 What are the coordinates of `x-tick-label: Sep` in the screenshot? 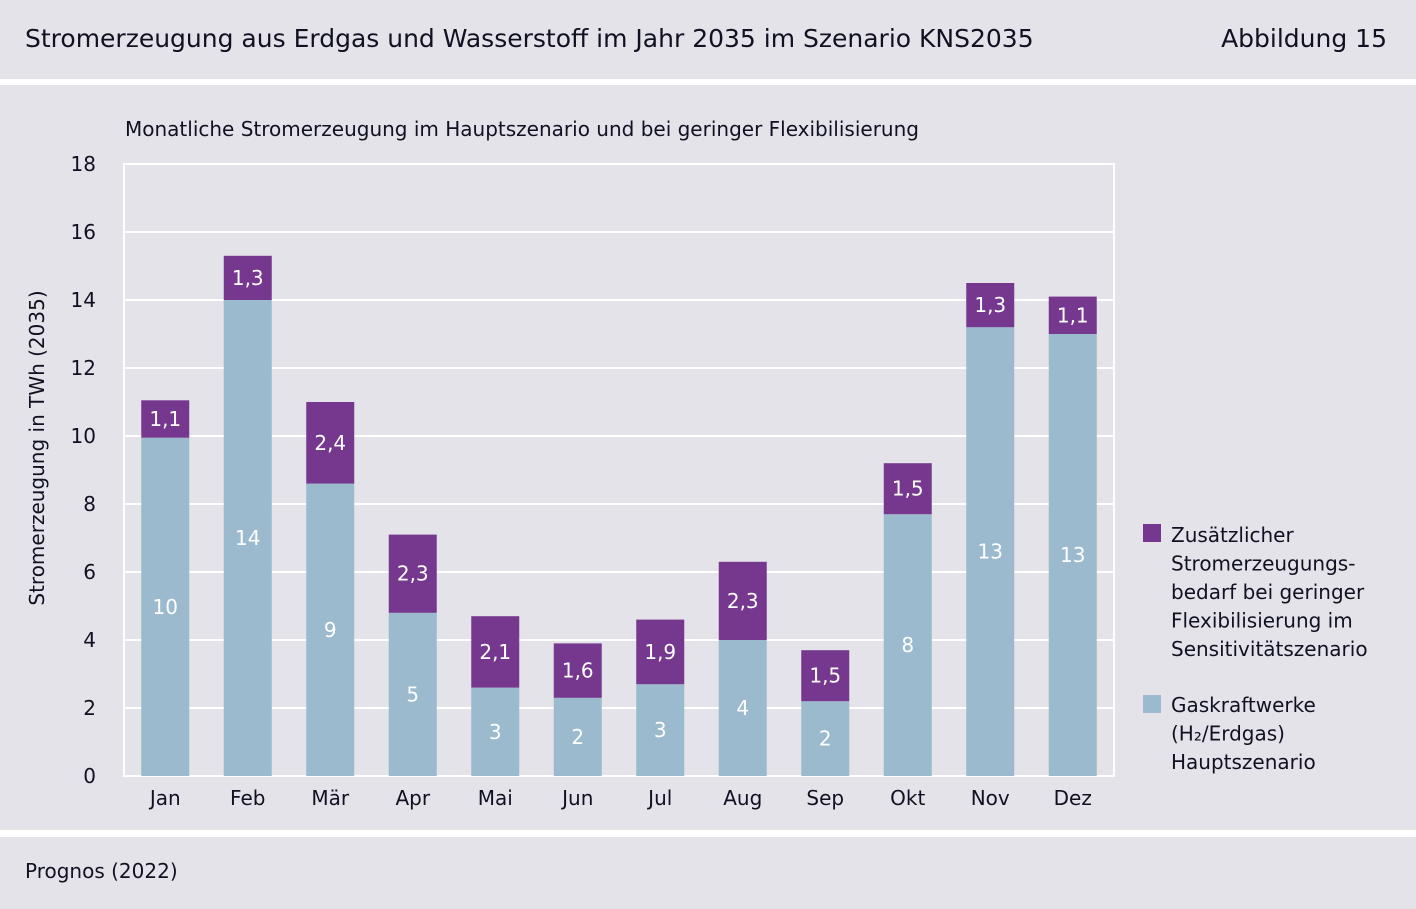 It's located at (825, 798).